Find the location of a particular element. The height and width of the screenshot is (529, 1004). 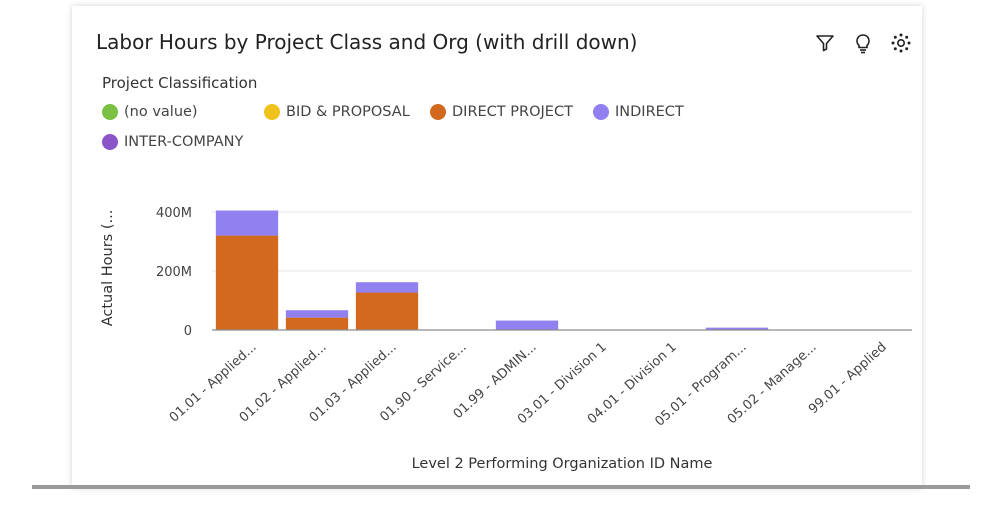

lightbulb-icon is located at coordinates (863, 44).